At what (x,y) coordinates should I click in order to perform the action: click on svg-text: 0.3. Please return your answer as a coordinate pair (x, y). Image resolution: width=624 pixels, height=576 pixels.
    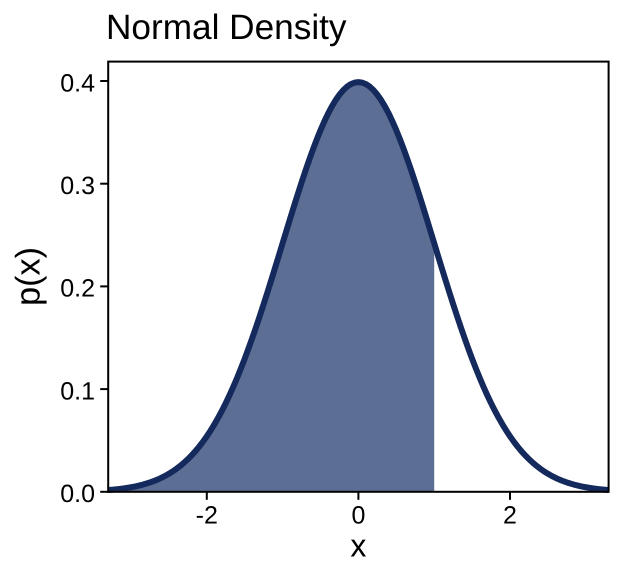
    Looking at the image, I should click on (77, 186).